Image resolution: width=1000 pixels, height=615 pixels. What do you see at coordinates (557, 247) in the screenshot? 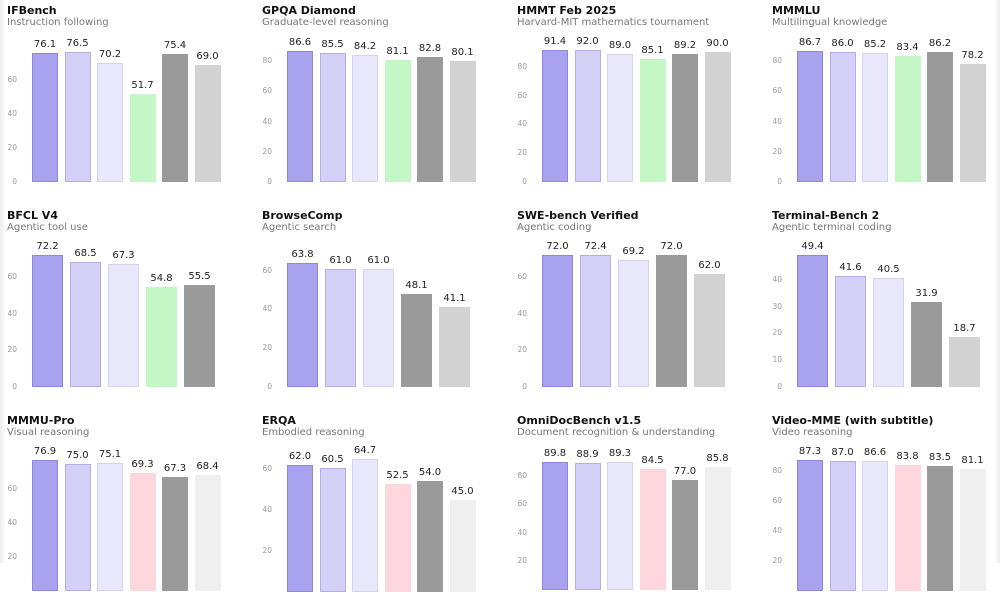
I see `bar-value-label: 72.0` at bounding box center [557, 247].